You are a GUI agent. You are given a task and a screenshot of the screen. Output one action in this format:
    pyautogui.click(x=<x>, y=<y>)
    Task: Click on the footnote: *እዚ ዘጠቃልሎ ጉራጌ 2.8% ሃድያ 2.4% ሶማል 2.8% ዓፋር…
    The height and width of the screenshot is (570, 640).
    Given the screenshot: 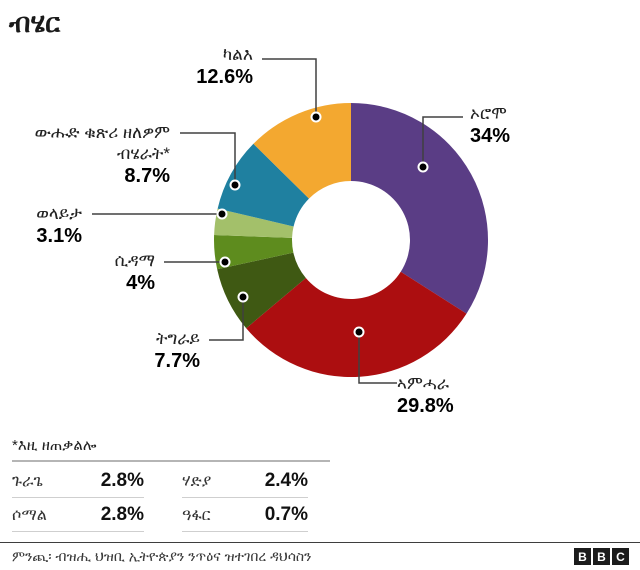 What is the action you would take?
    pyautogui.click(x=171, y=484)
    